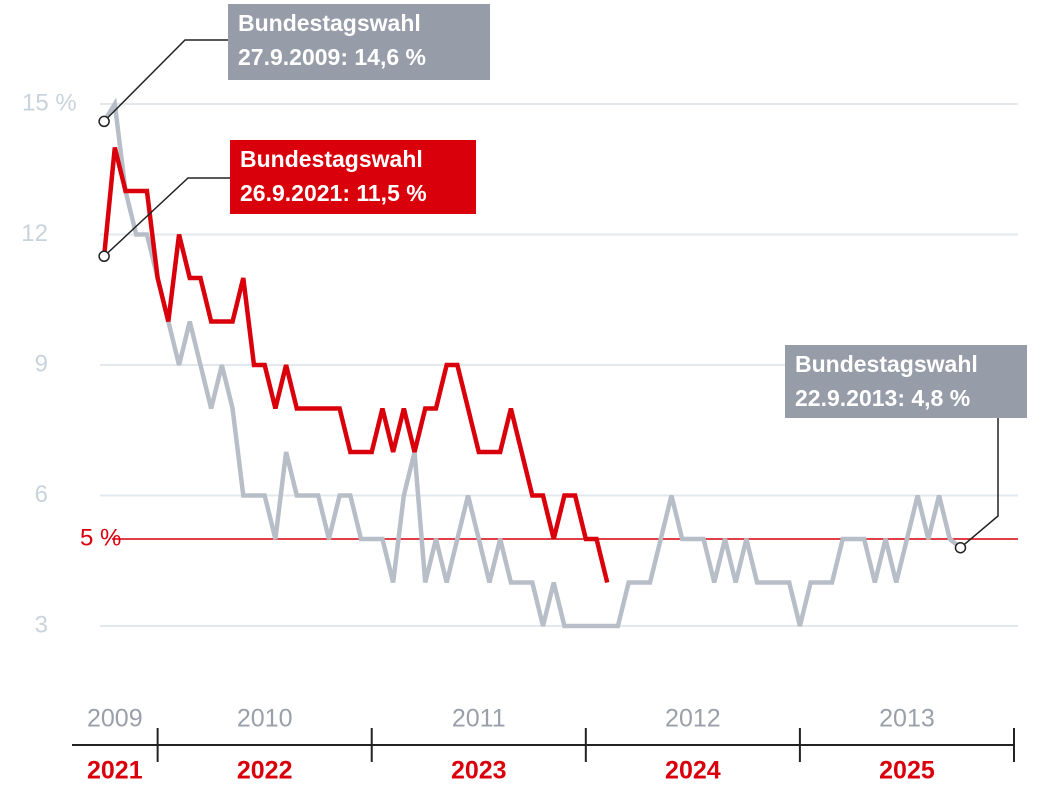 This screenshot has width=1041, height=786. What do you see at coordinates (907, 719) in the screenshot?
I see `year-label-top: 2013` at bounding box center [907, 719].